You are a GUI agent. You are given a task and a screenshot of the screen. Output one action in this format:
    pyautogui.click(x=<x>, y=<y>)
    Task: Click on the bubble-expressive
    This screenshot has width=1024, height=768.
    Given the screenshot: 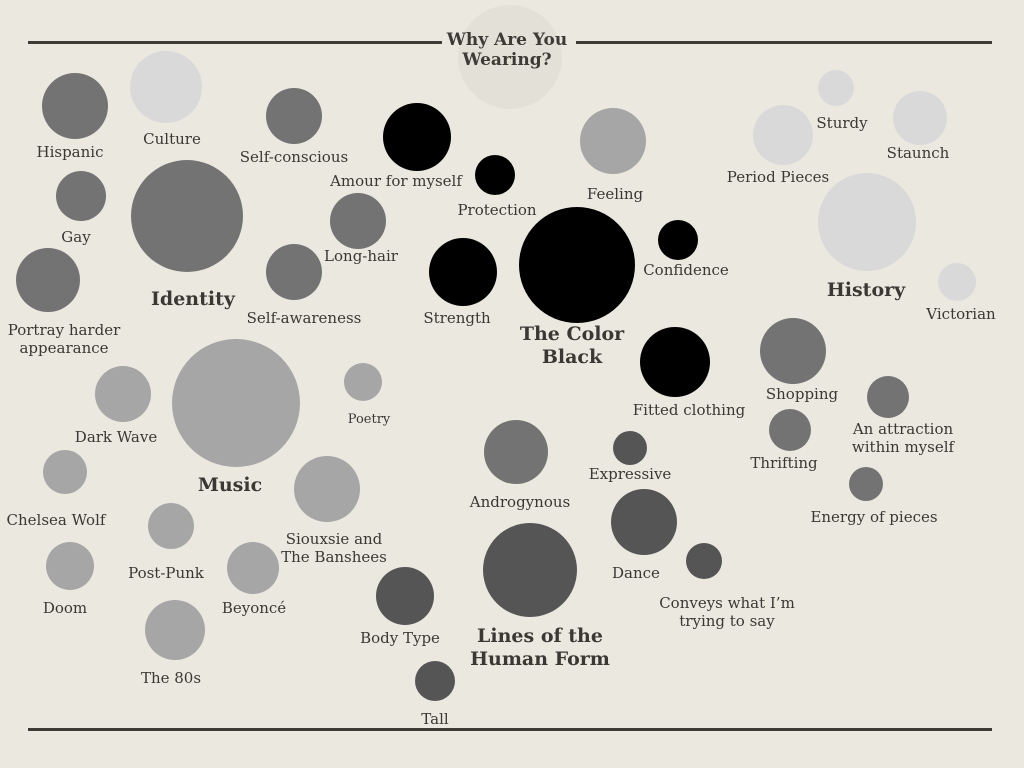 What is the action you would take?
    pyautogui.click(x=630, y=448)
    